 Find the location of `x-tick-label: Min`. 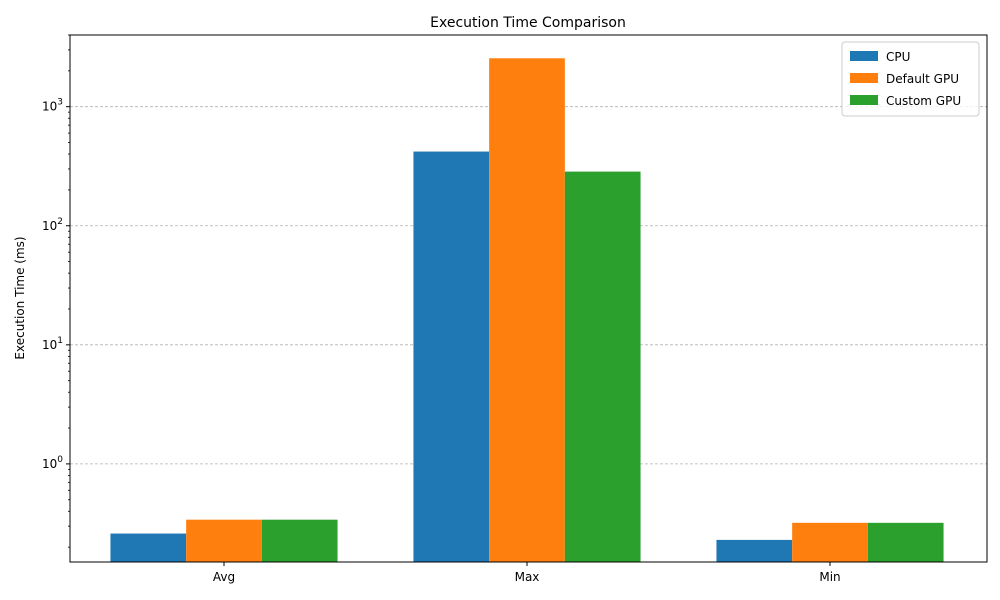

x-tick-label: Min is located at coordinates (829, 577).